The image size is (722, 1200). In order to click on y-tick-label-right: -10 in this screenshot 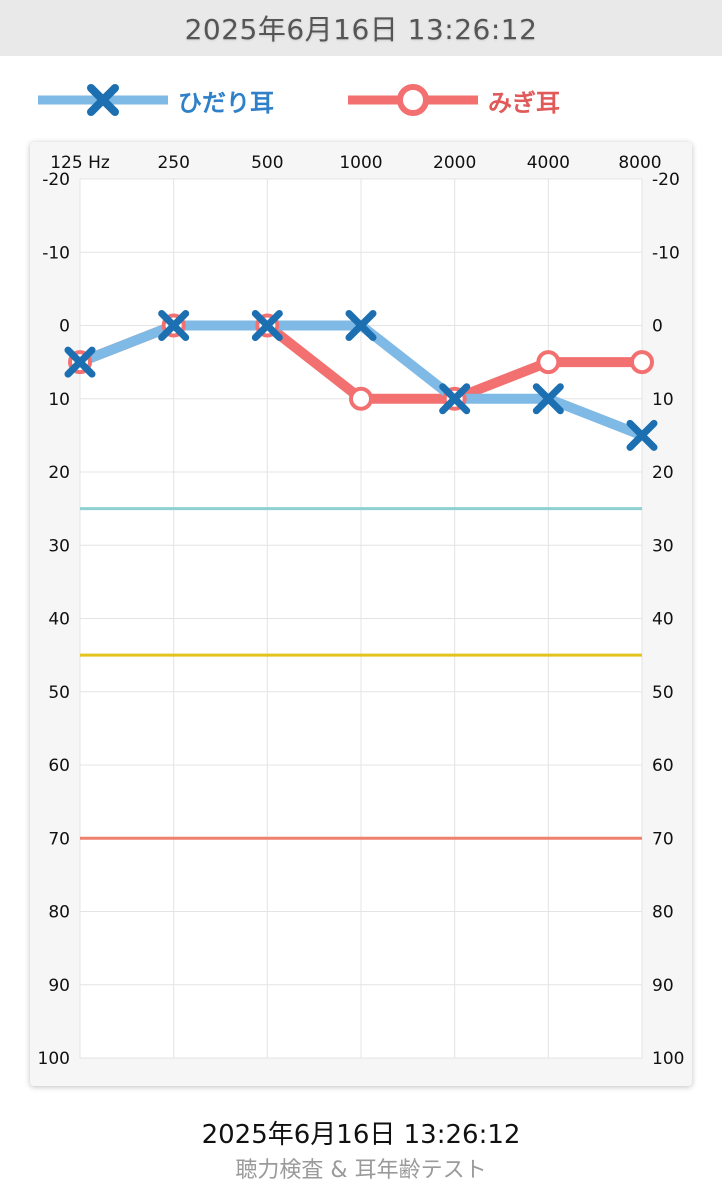, I will do `click(666, 253)`.